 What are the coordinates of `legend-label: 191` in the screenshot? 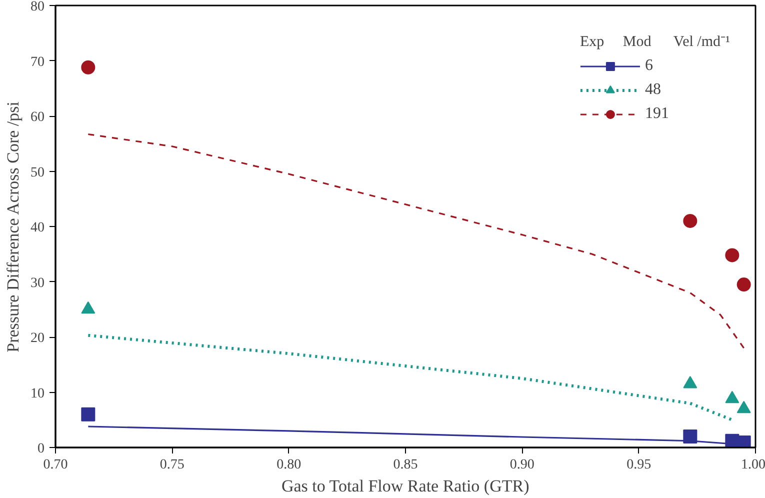 It's located at (656, 114).